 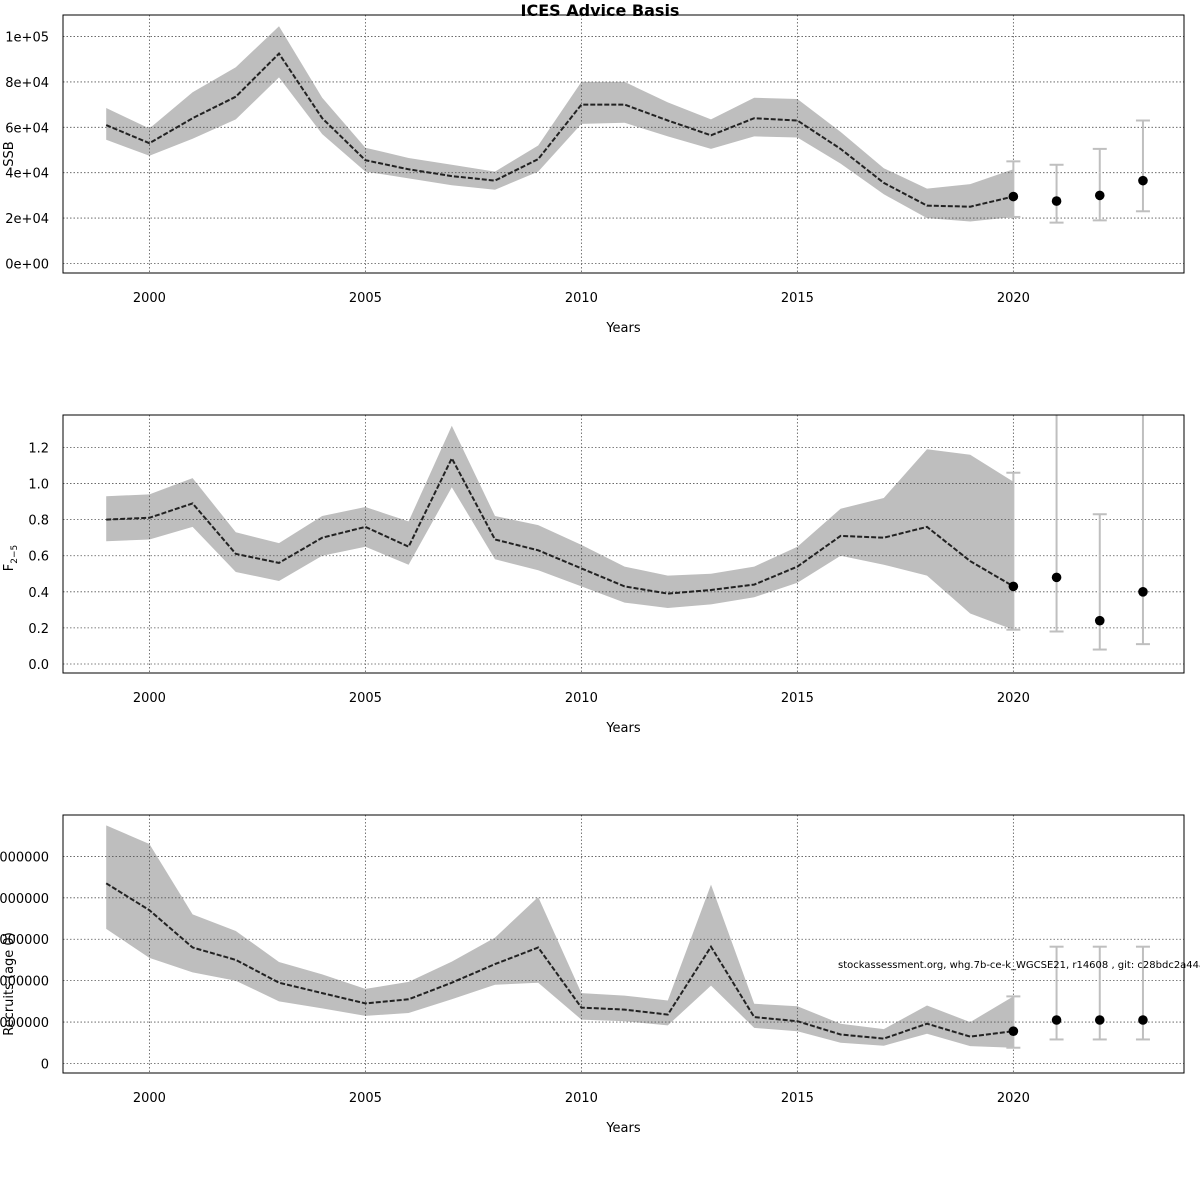 What do you see at coordinates (27, 83) in the screenshot?
I see `y-tick-label: 8e+04` at bounding box center [27, 83].